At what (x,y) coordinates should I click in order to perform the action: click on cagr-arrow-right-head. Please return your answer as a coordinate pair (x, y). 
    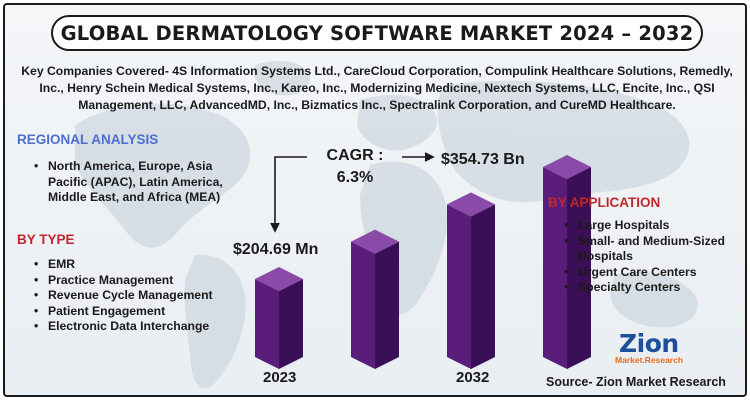
    Looking at the image, I should click on (429, 157).